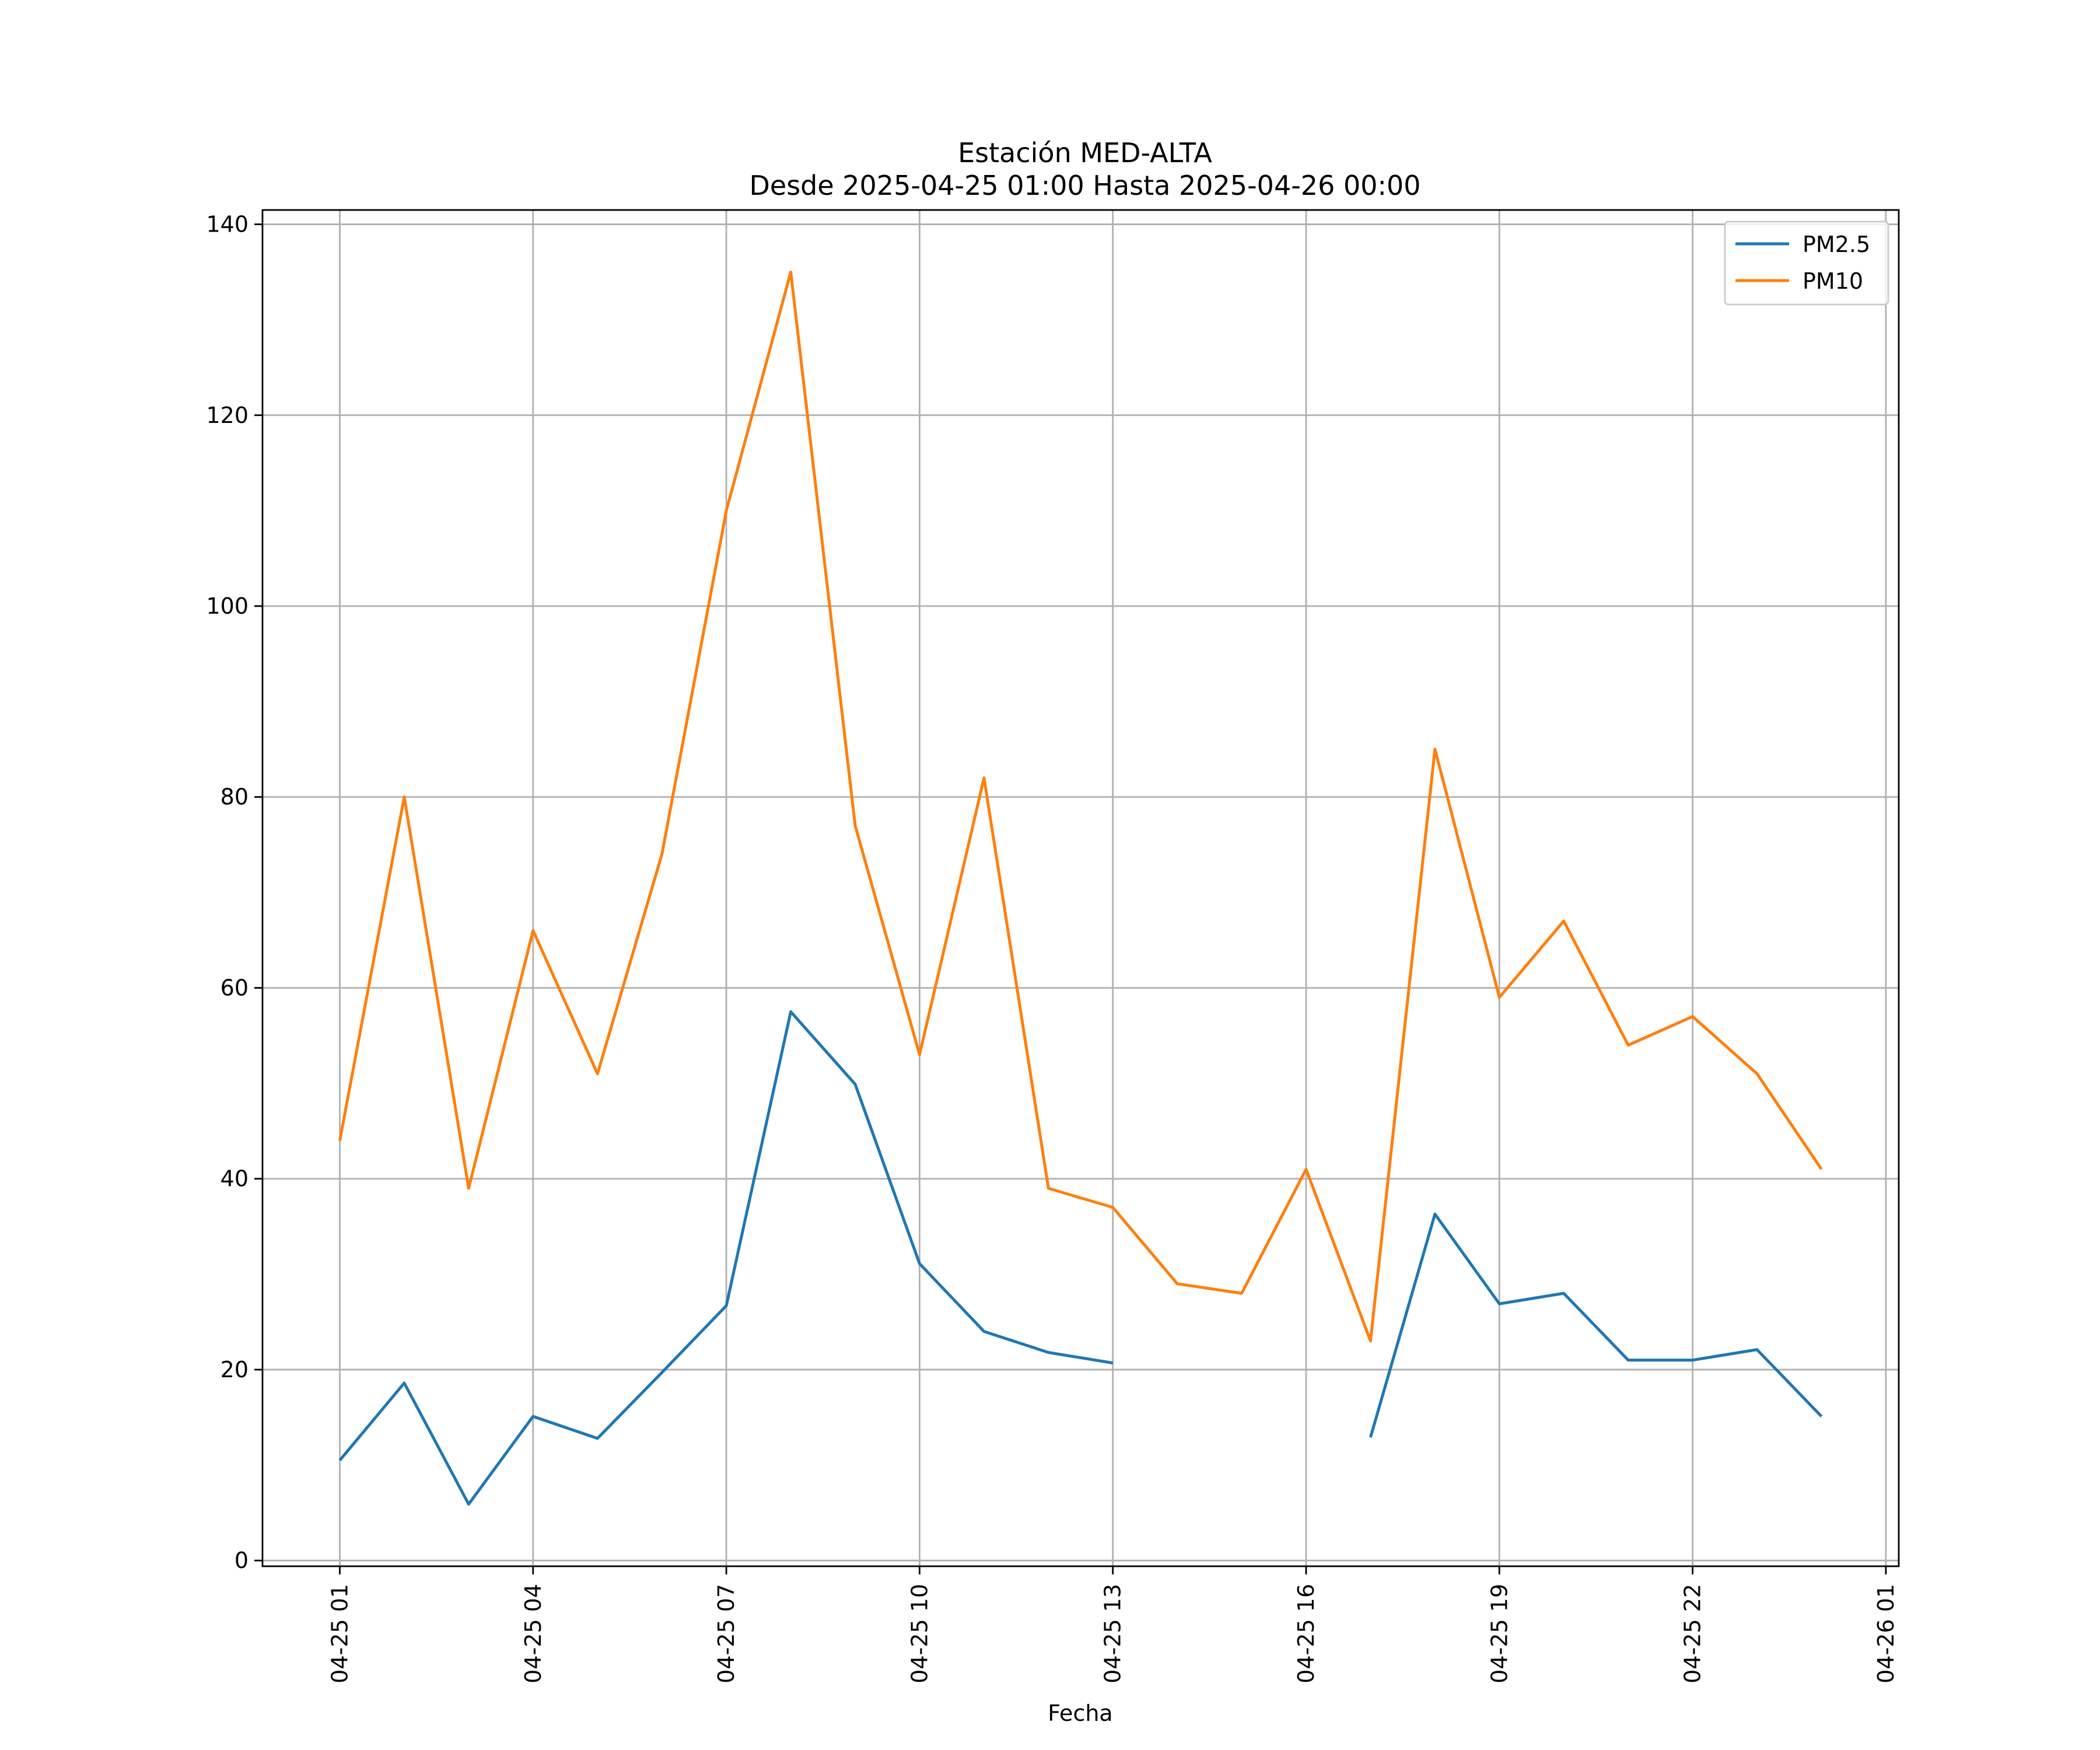 The width and height of the screenshot is (2100, 1750). Describe the element at coordinates (235, 1370) in the screenshot. I see `y-tick-label: 20` at that location.